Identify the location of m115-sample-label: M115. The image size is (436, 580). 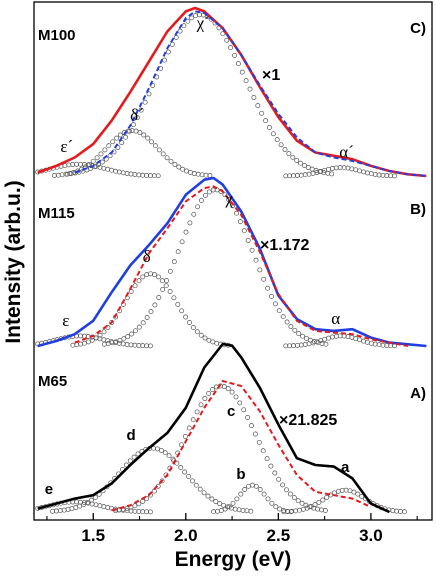
(56, 213).